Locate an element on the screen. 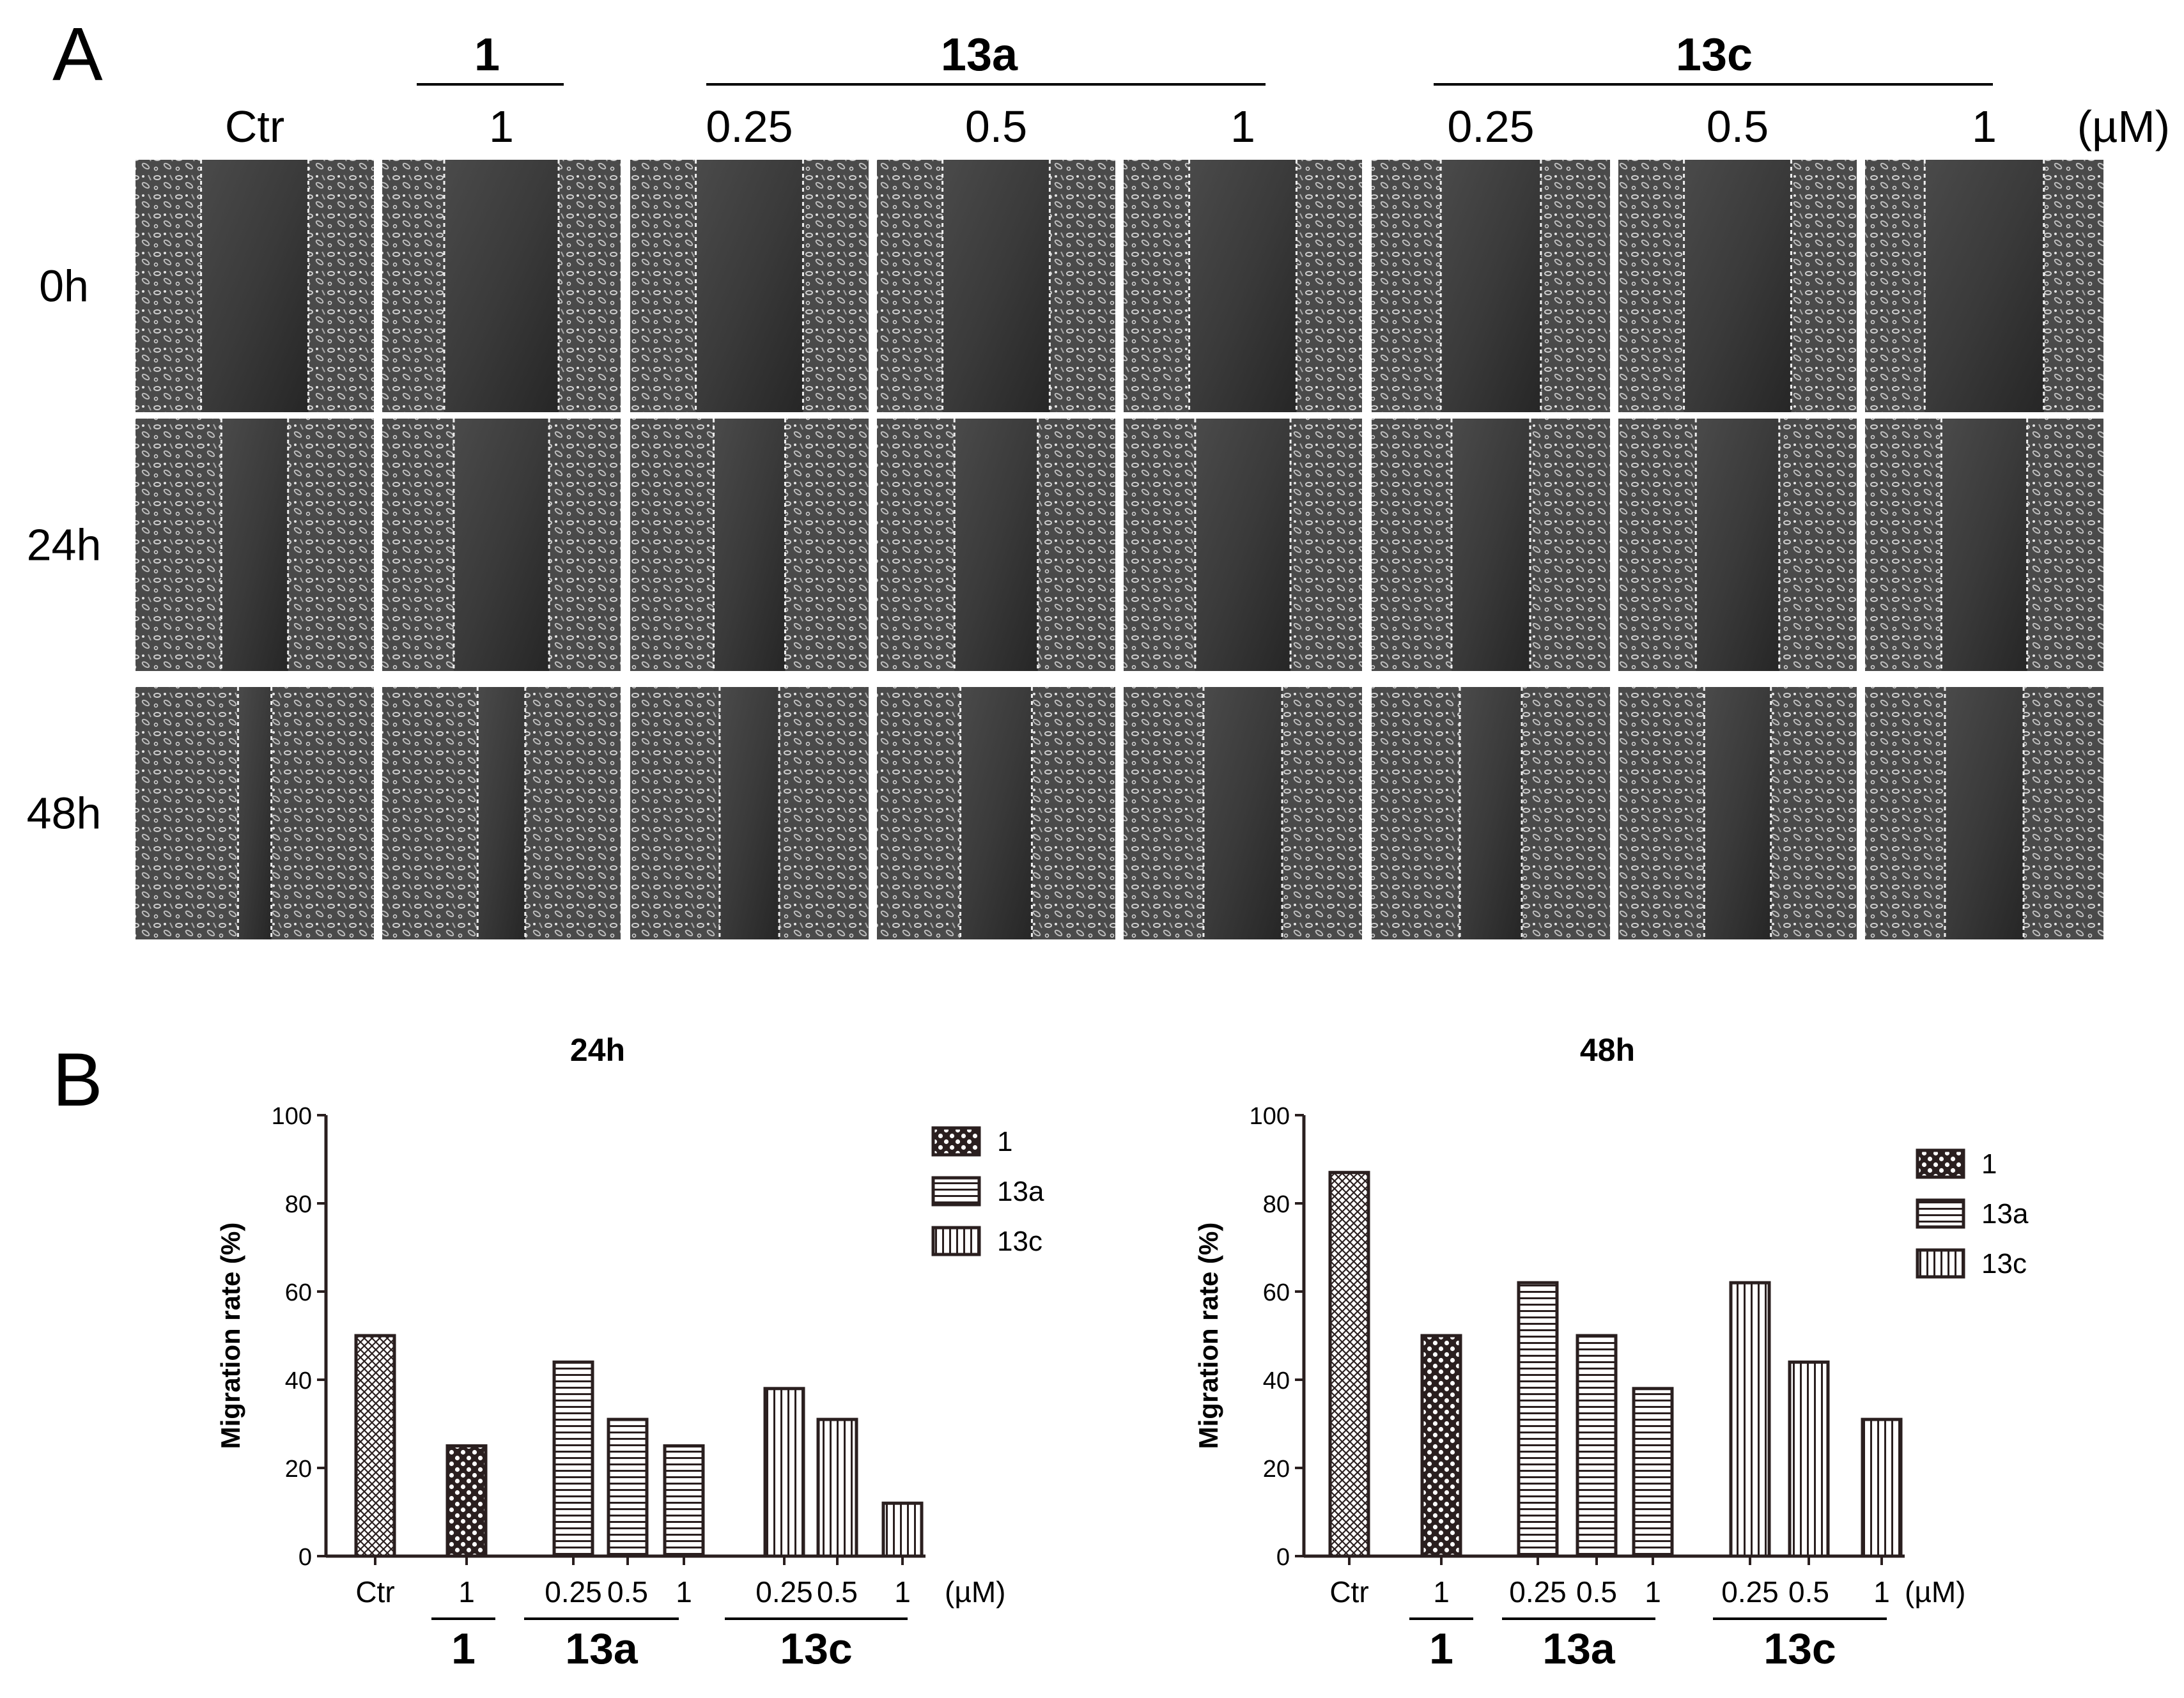  column-label: 0.5 is located at coordinates (996, 126).